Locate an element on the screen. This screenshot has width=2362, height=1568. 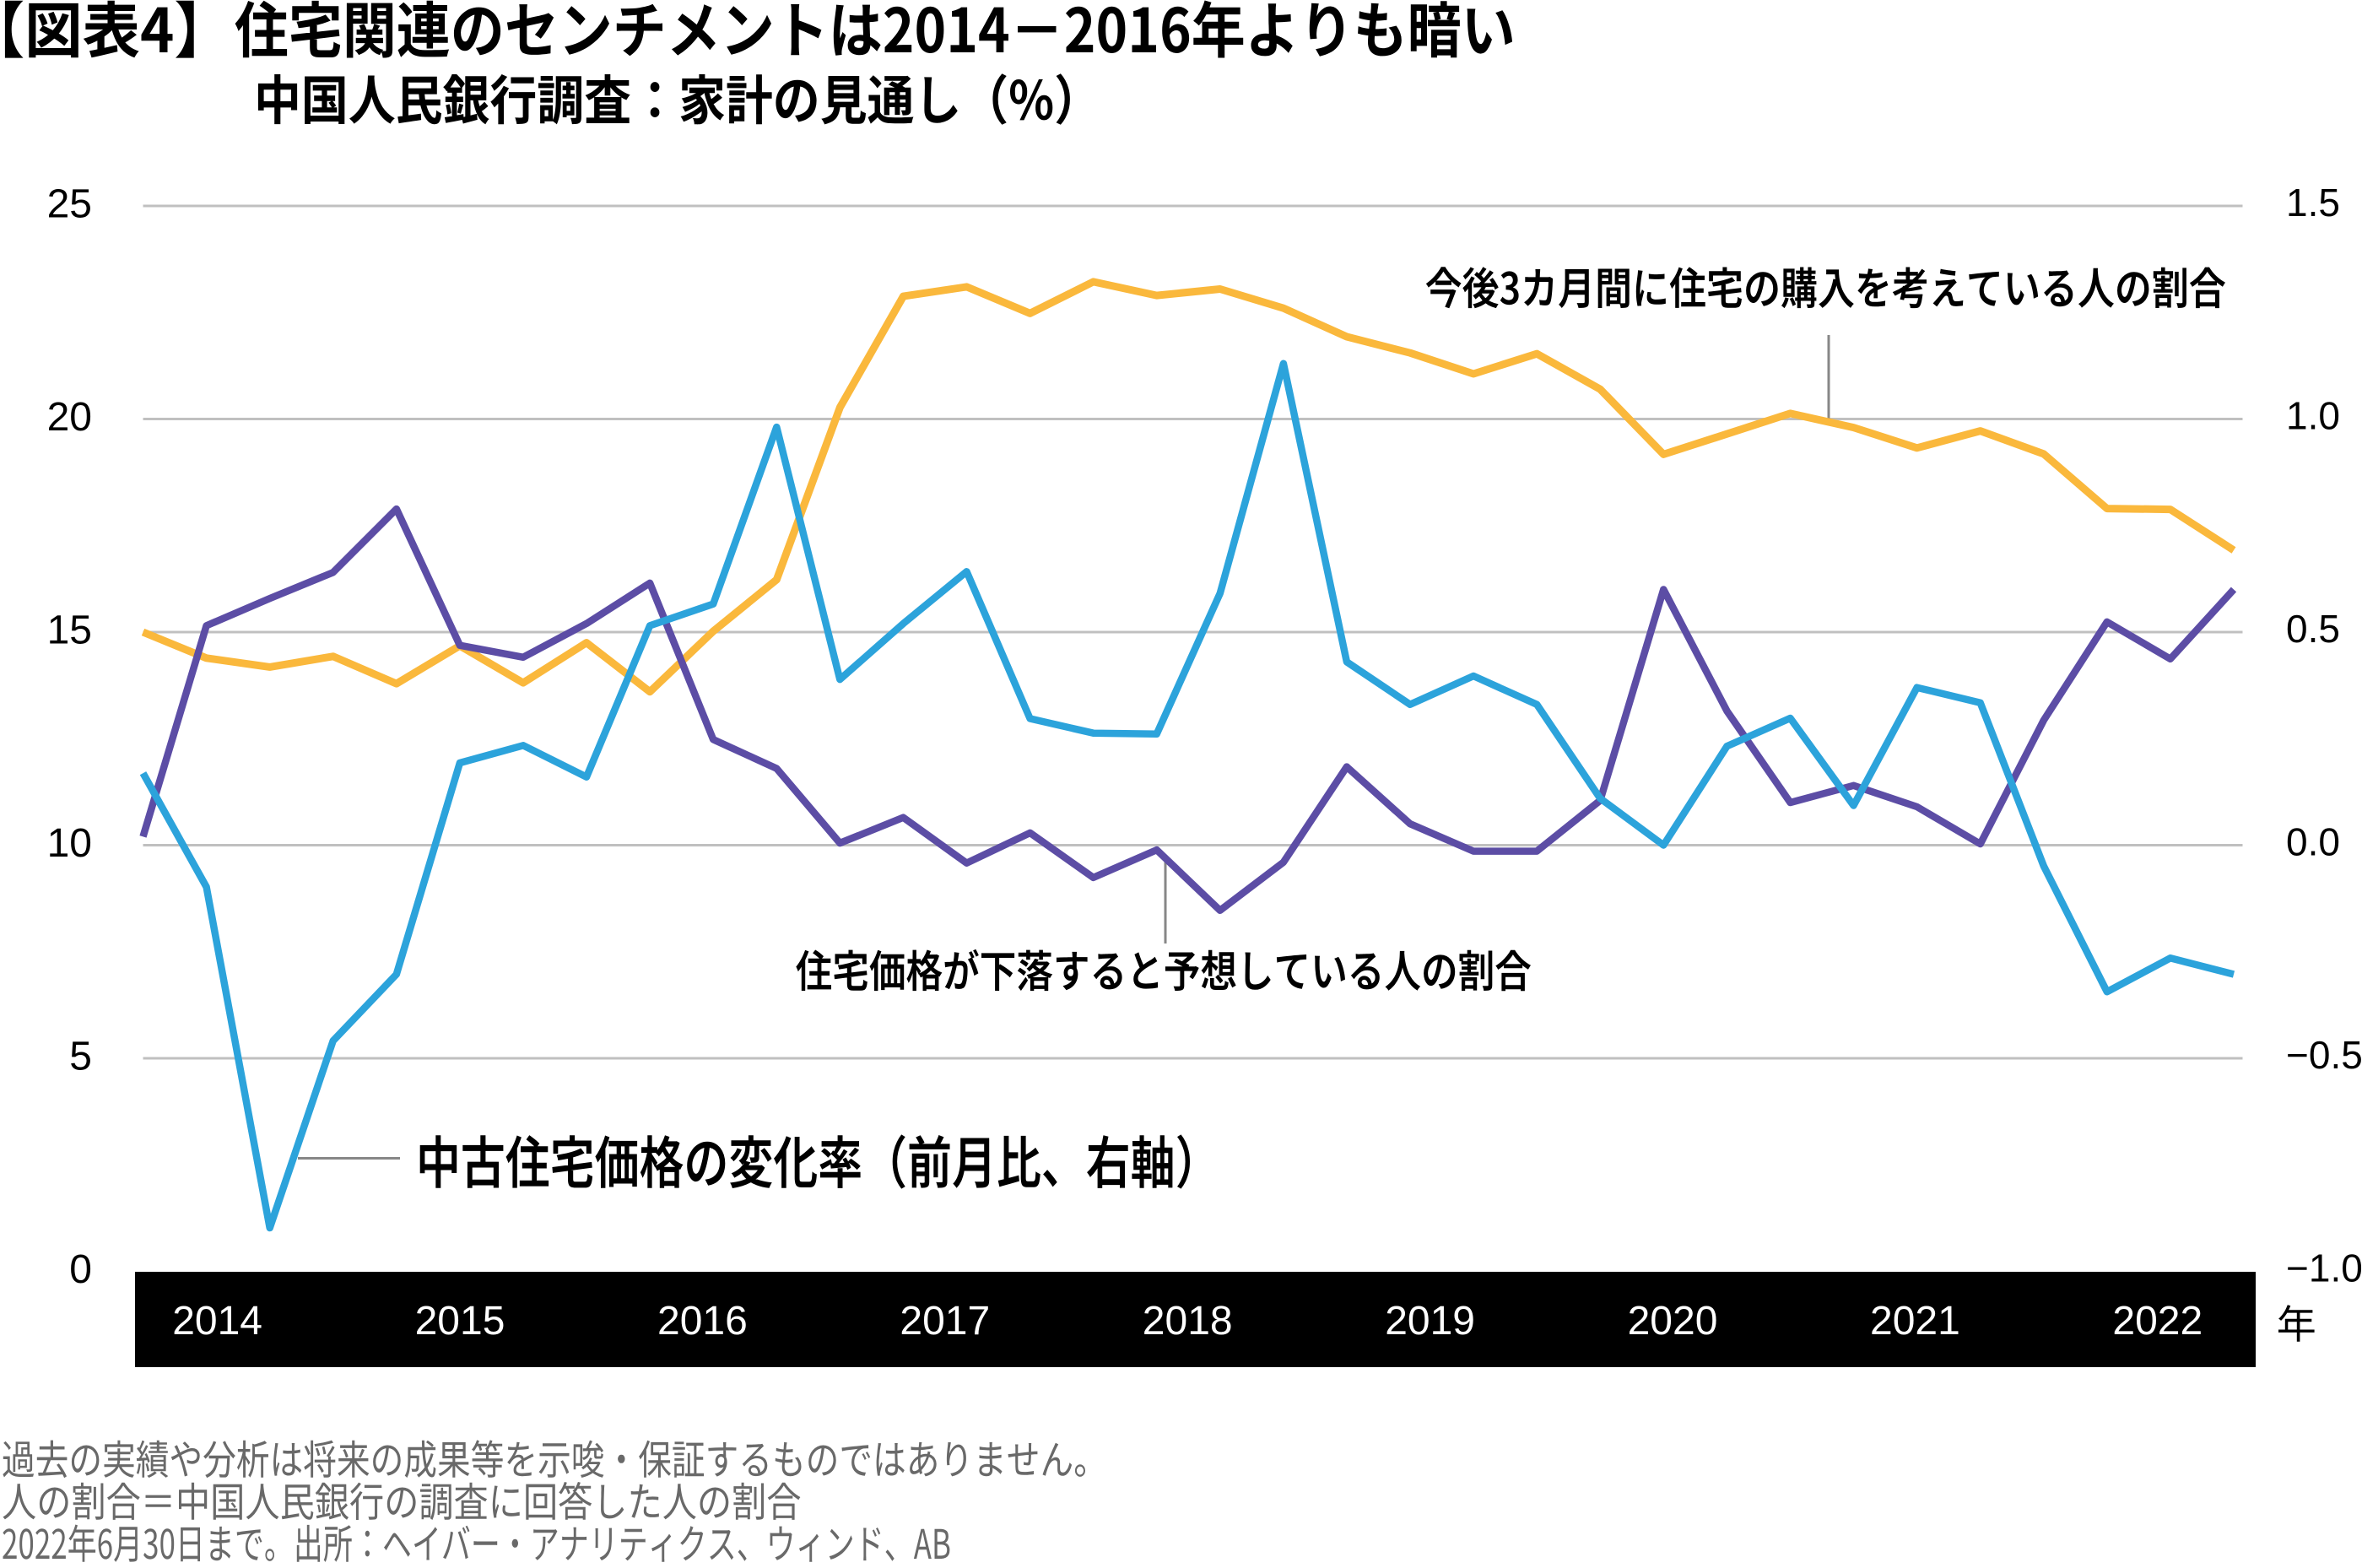
svg-text: 2015 is located at coordinates (460, 1321).